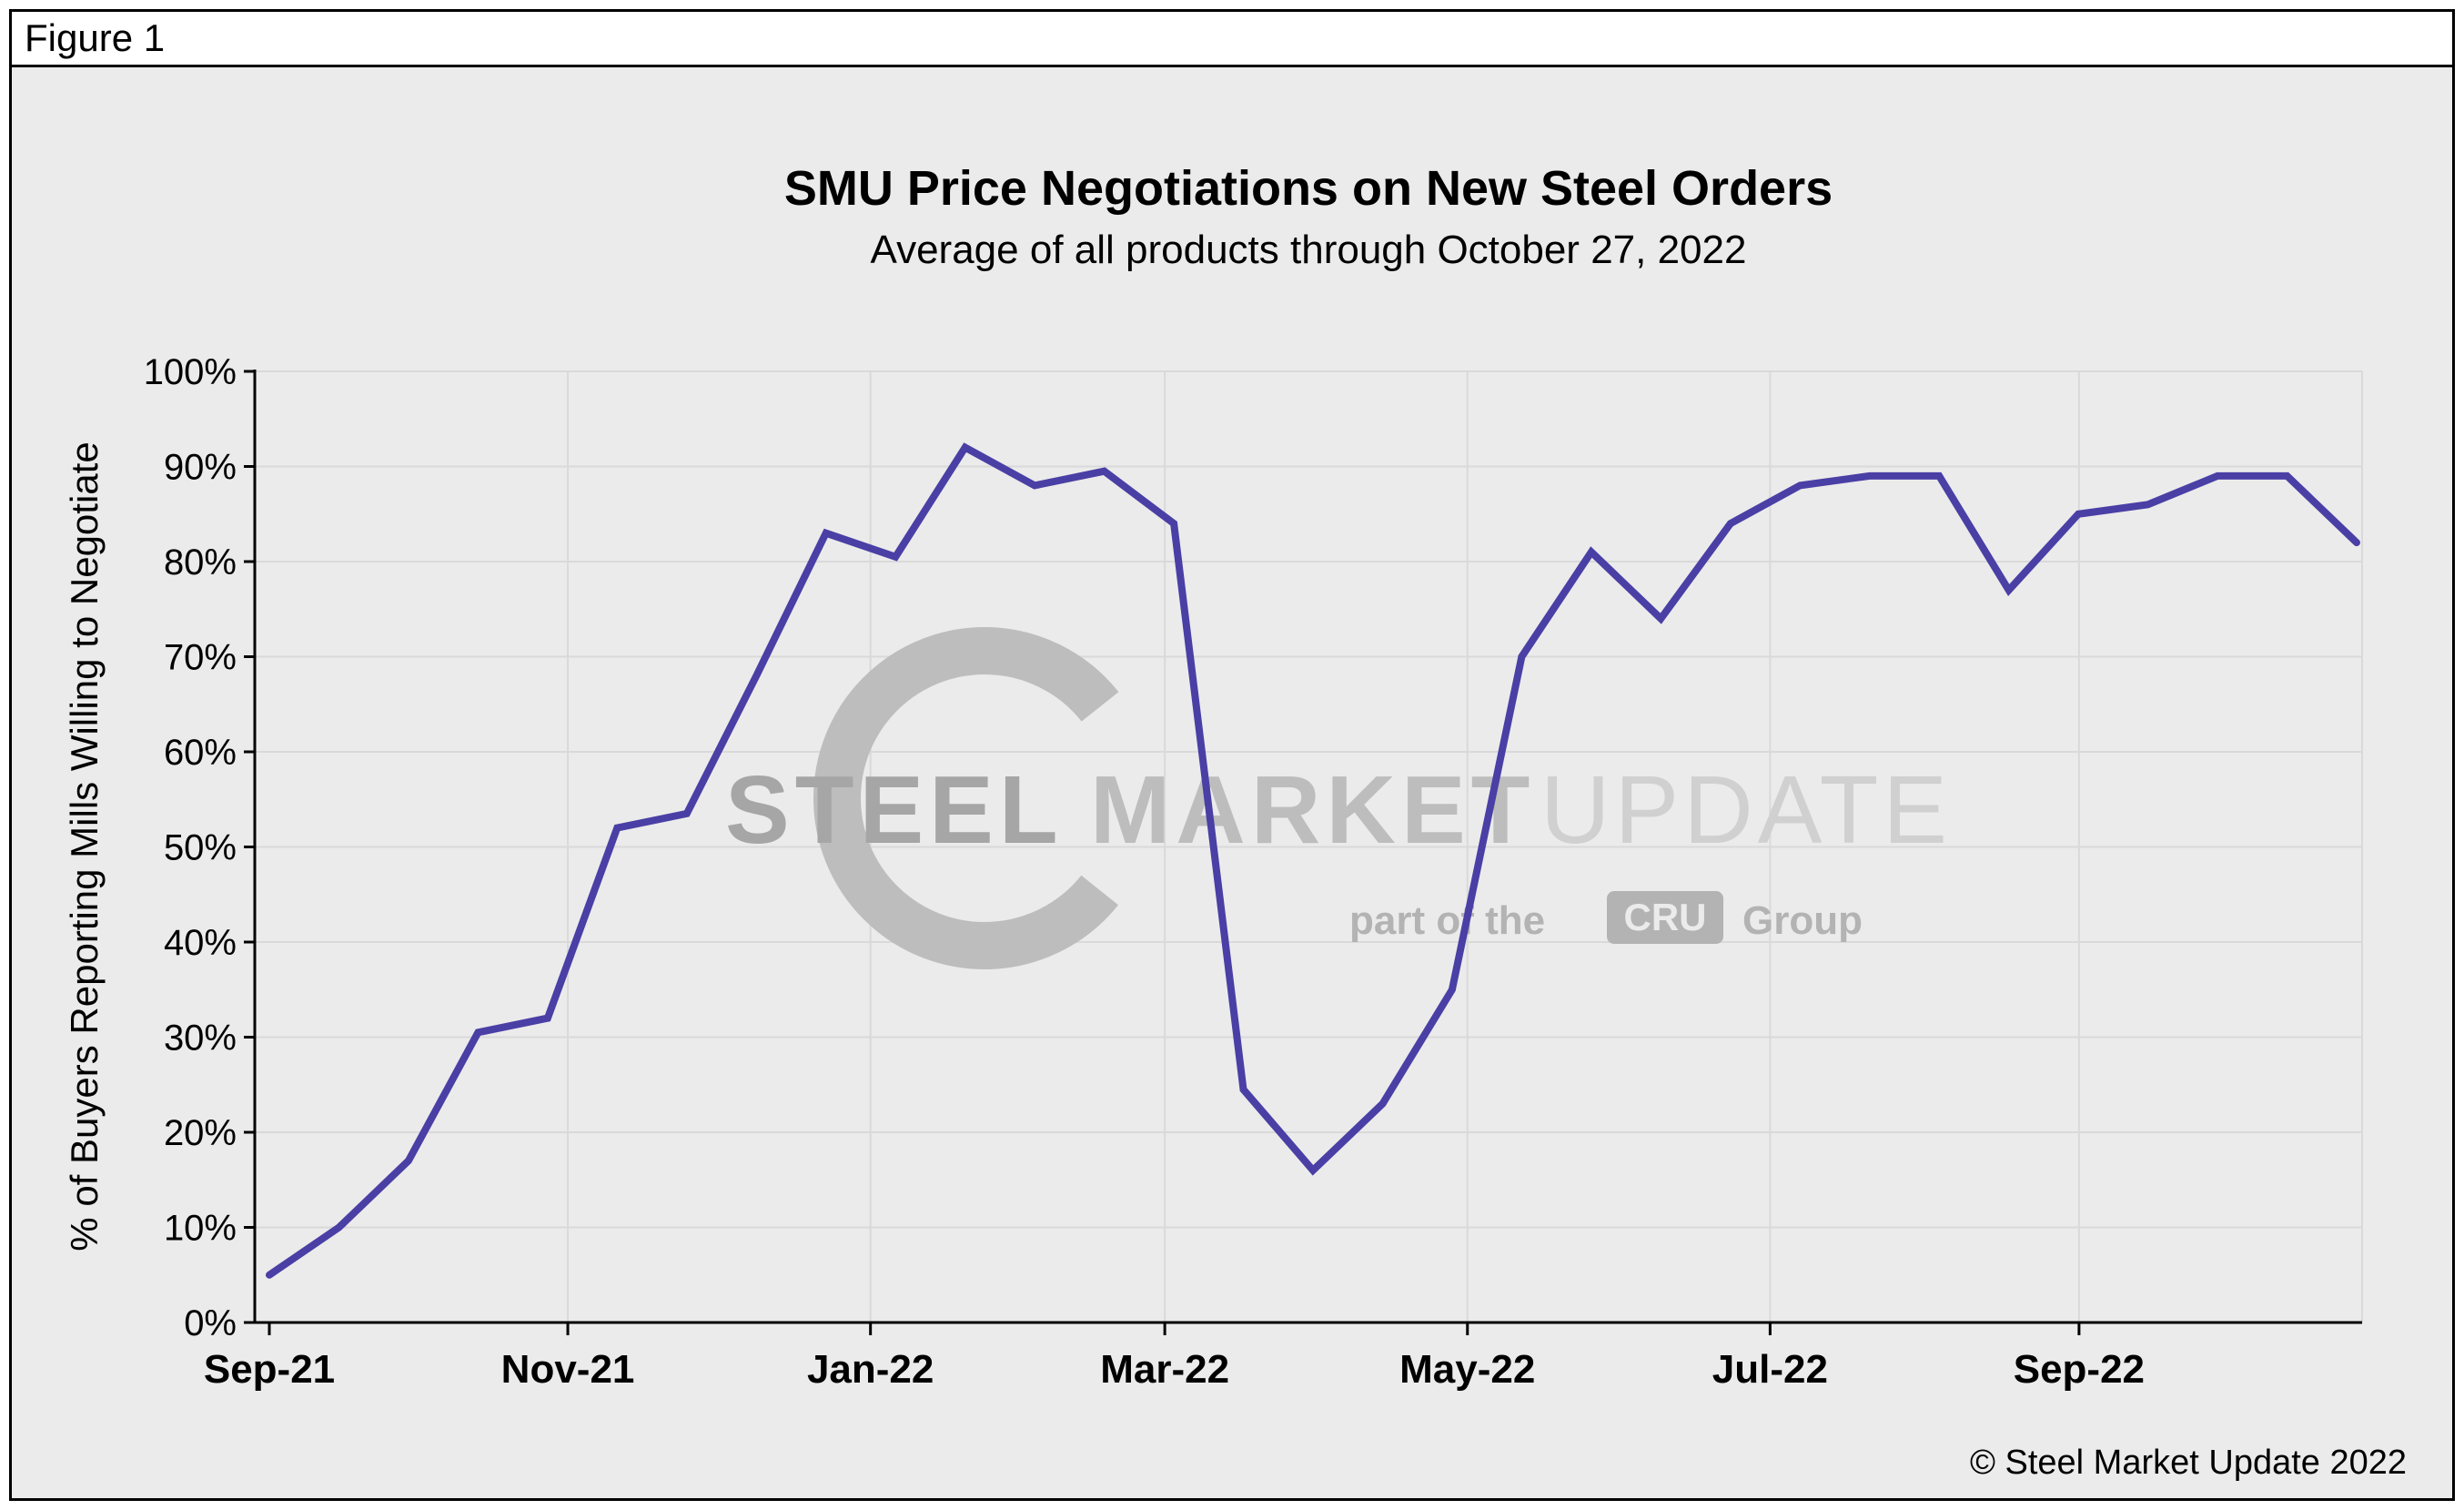 This screenshot has height=1510, width=2464. Describe the element at coordinates (200, 468) in the screenshot. I see `y-tick-label: 90%` at that location.